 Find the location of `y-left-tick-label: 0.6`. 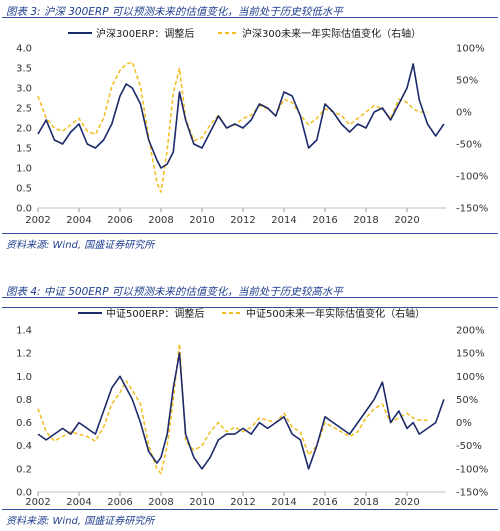

y-left-tick-label: 0.6 is located at coordinates (24, 423).